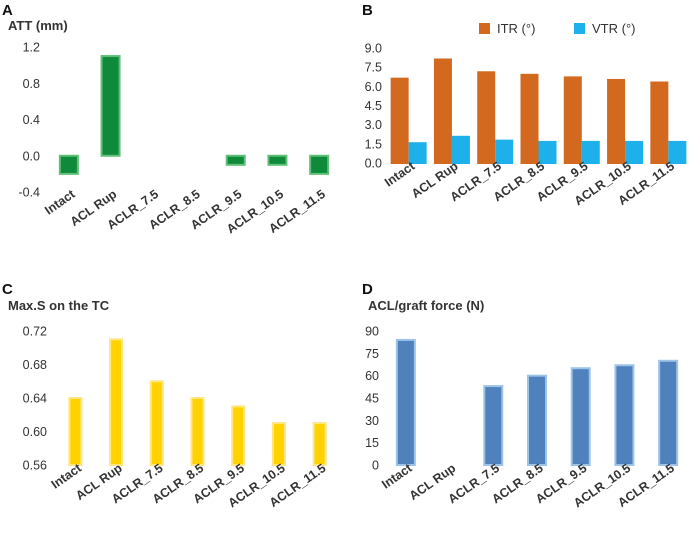 This screenshot has height=547, width=700. What do you see at coordinates (372, 376) in the screenshot?
I see `y-tick-label: 60` at bounding box center [372, 376].